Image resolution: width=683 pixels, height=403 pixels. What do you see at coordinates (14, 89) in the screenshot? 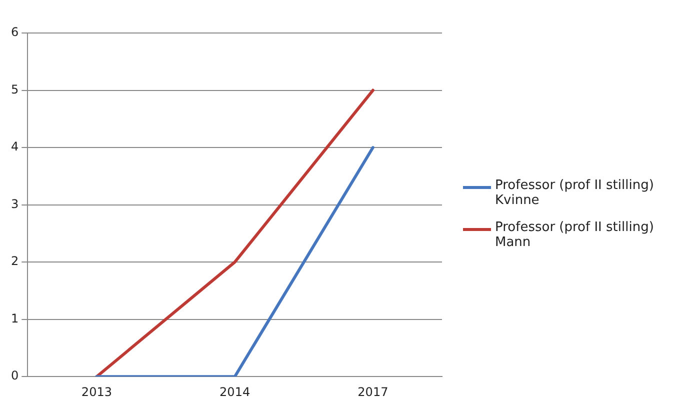
I see `y-tick-label: 5` at bounding box center [14, 89].